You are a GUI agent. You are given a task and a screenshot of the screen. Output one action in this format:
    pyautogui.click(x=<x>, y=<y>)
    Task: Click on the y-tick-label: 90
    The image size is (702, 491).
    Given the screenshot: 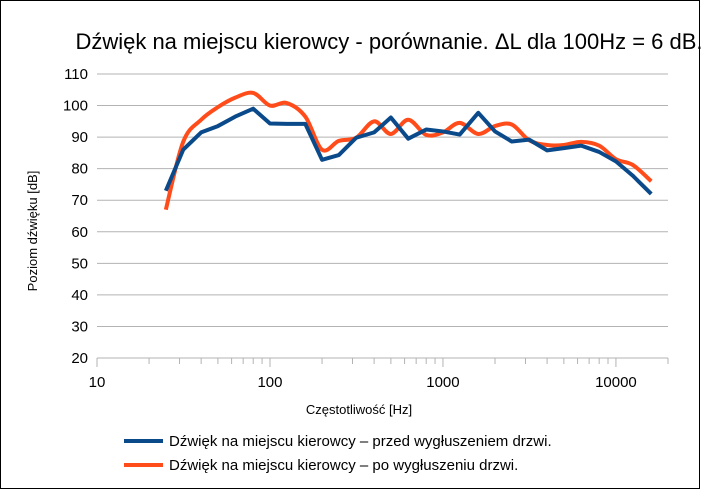 What is the action you would take?
    pyautogui.click(x=79, y=137)
    